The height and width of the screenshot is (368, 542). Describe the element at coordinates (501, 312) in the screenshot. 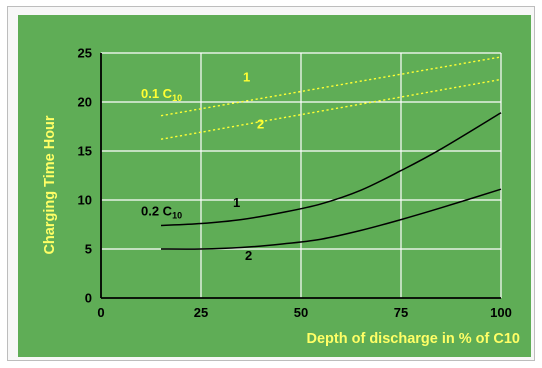

I see `x-tick-label: 100` at that location.